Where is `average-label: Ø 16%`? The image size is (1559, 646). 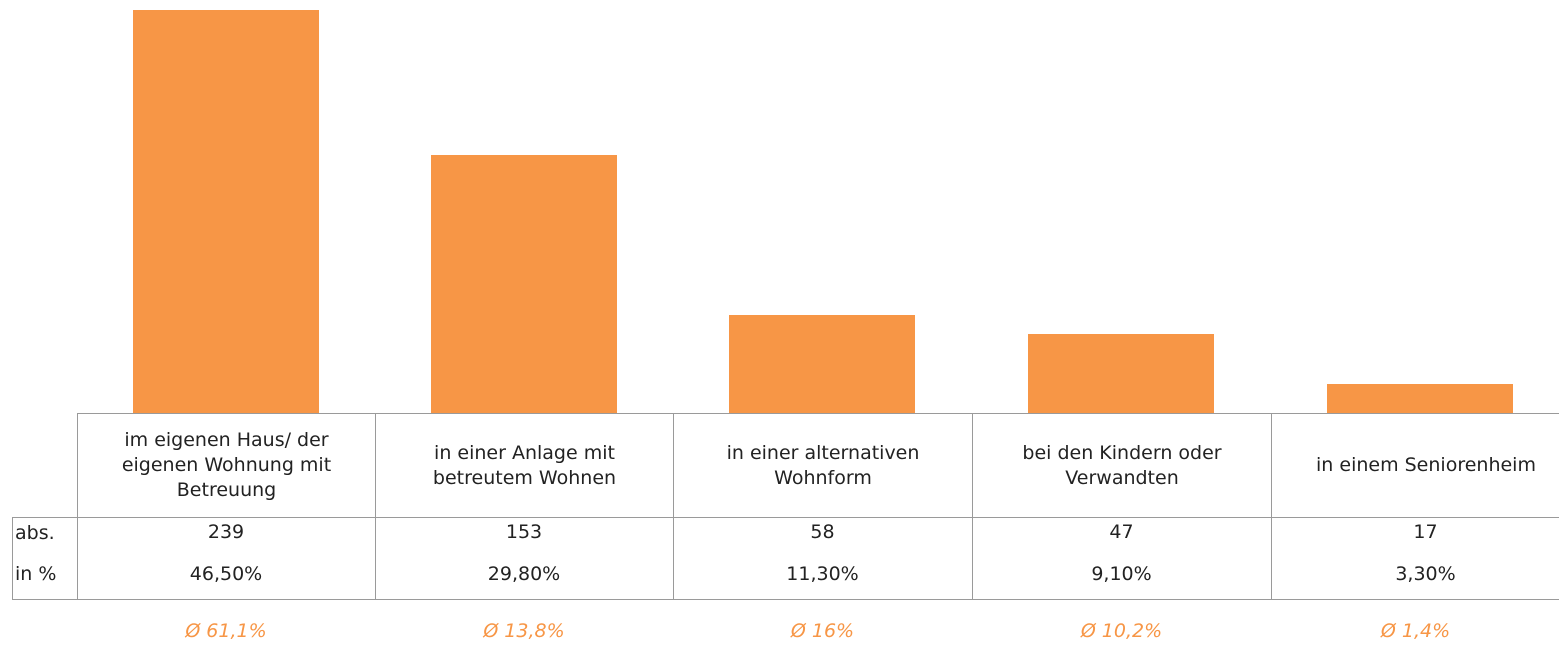 average-label: Ø 16% is located at coordinates (822, 631).